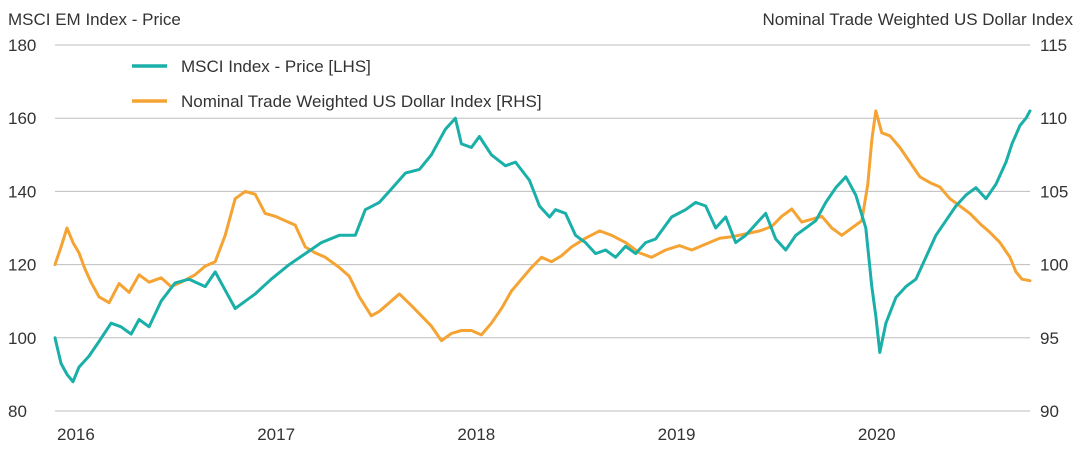 The width and height of the screenshot is (1080, 451). Describe the element at coordinates (1053, 45) in the screenshot. I see `right-tick-label: 115` at that location.